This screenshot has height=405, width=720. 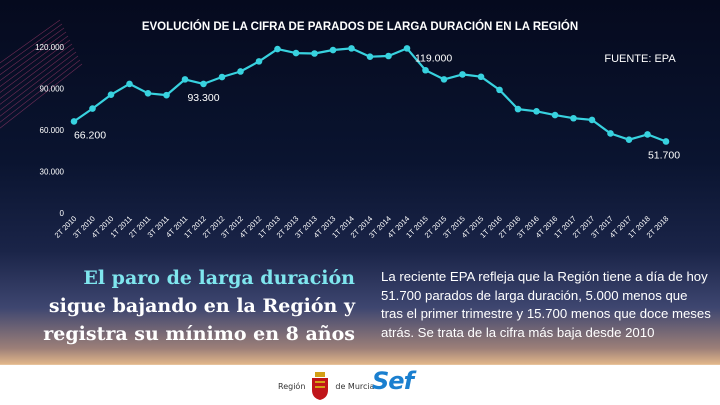 What do you see at coordinates (52, 89) in the screenshot?
I see `y-tick-label: 90.000` at bounding box center [52, 89].